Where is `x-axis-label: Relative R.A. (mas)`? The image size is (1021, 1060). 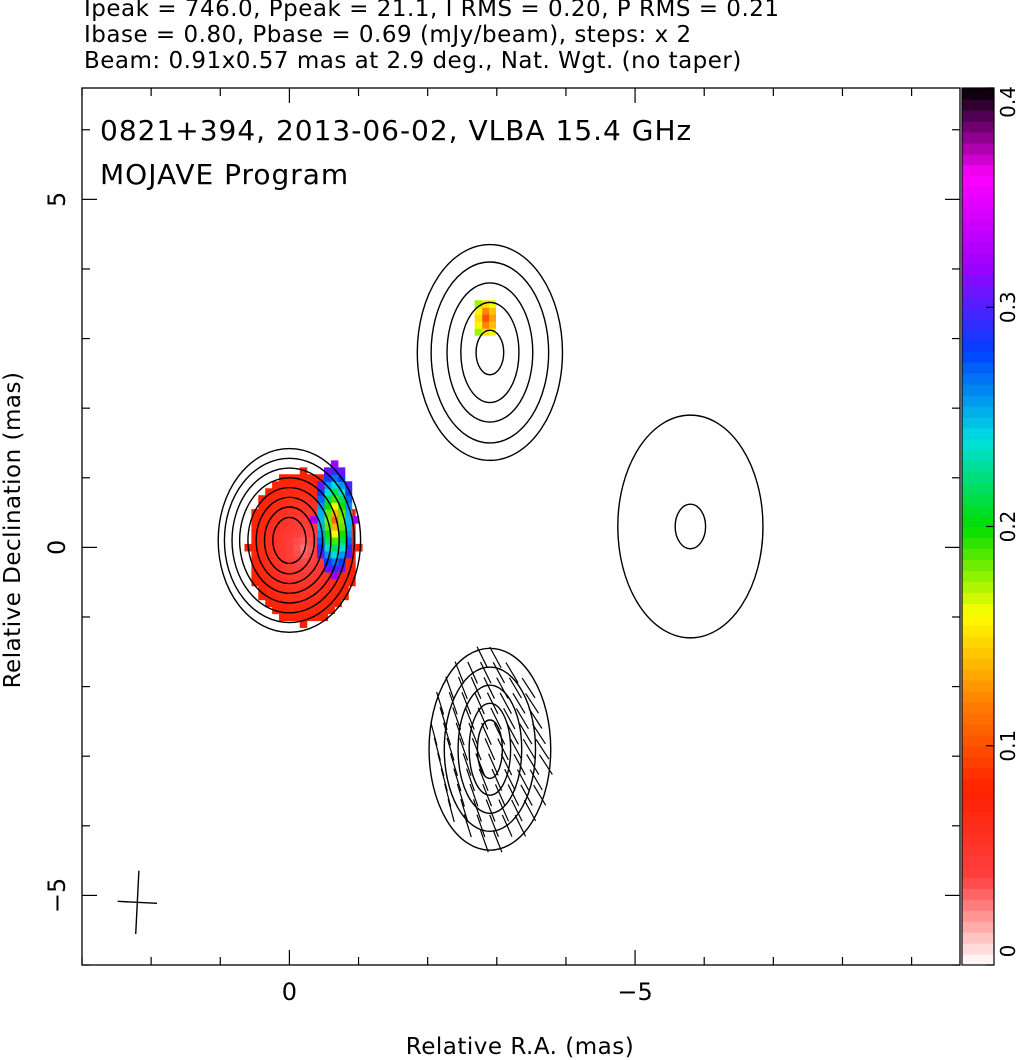 x-axis-label: Relative R.A. (mas) is located at coordinates (520, 1047).